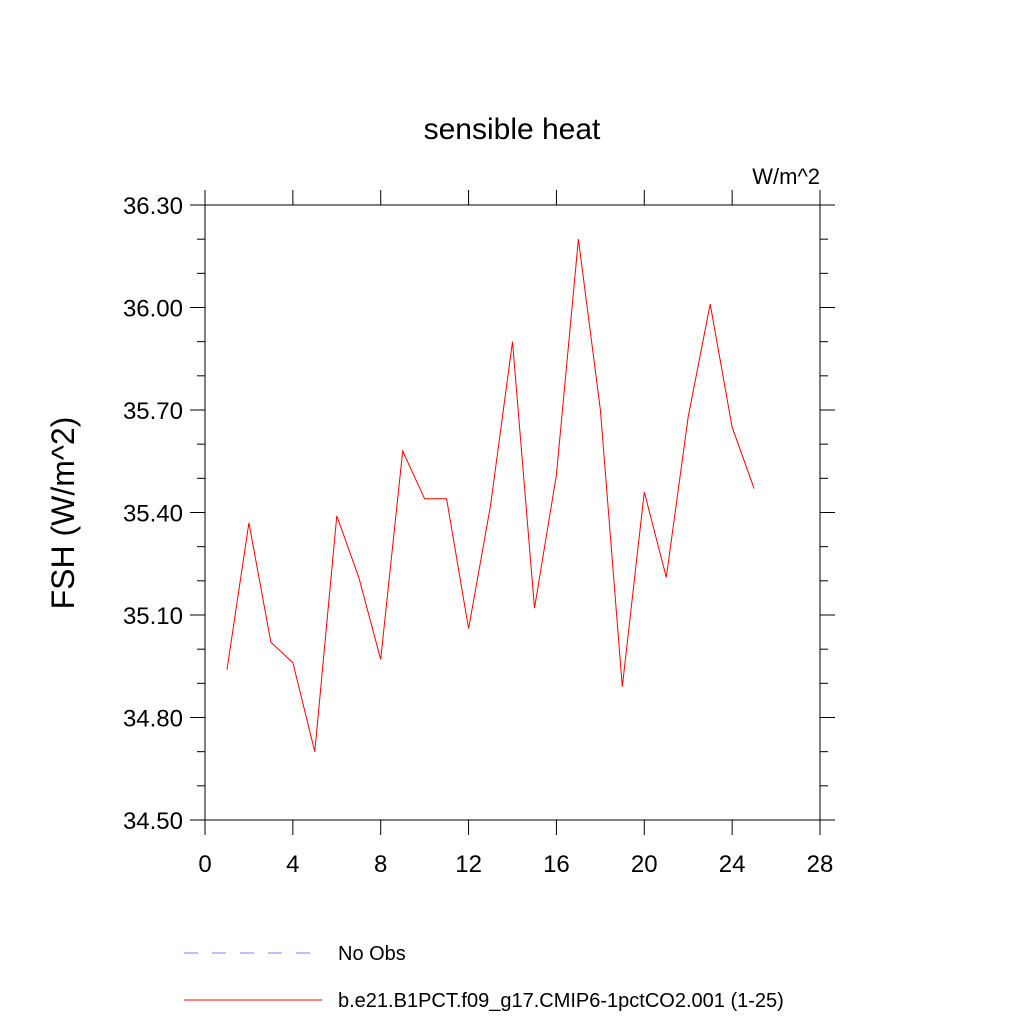 This screenshot has width=1024, height=1024. I want to click on y-tick-labels: 34.50 34.80 35.10 35.40 35.70 36.00 36.30, so click(153, 514).